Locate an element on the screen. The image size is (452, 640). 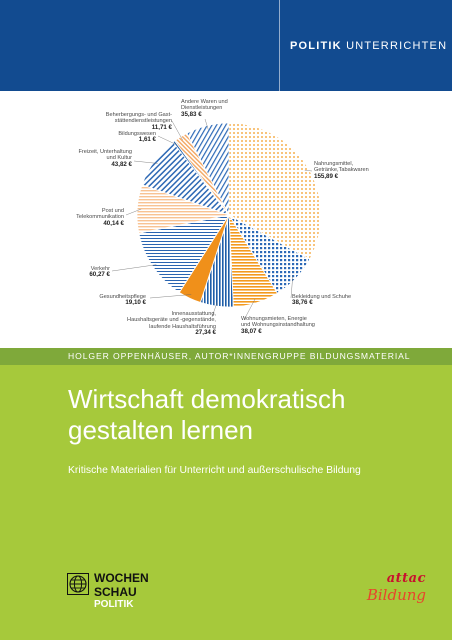
pie-slice-other is located at coordinates (208, 169).